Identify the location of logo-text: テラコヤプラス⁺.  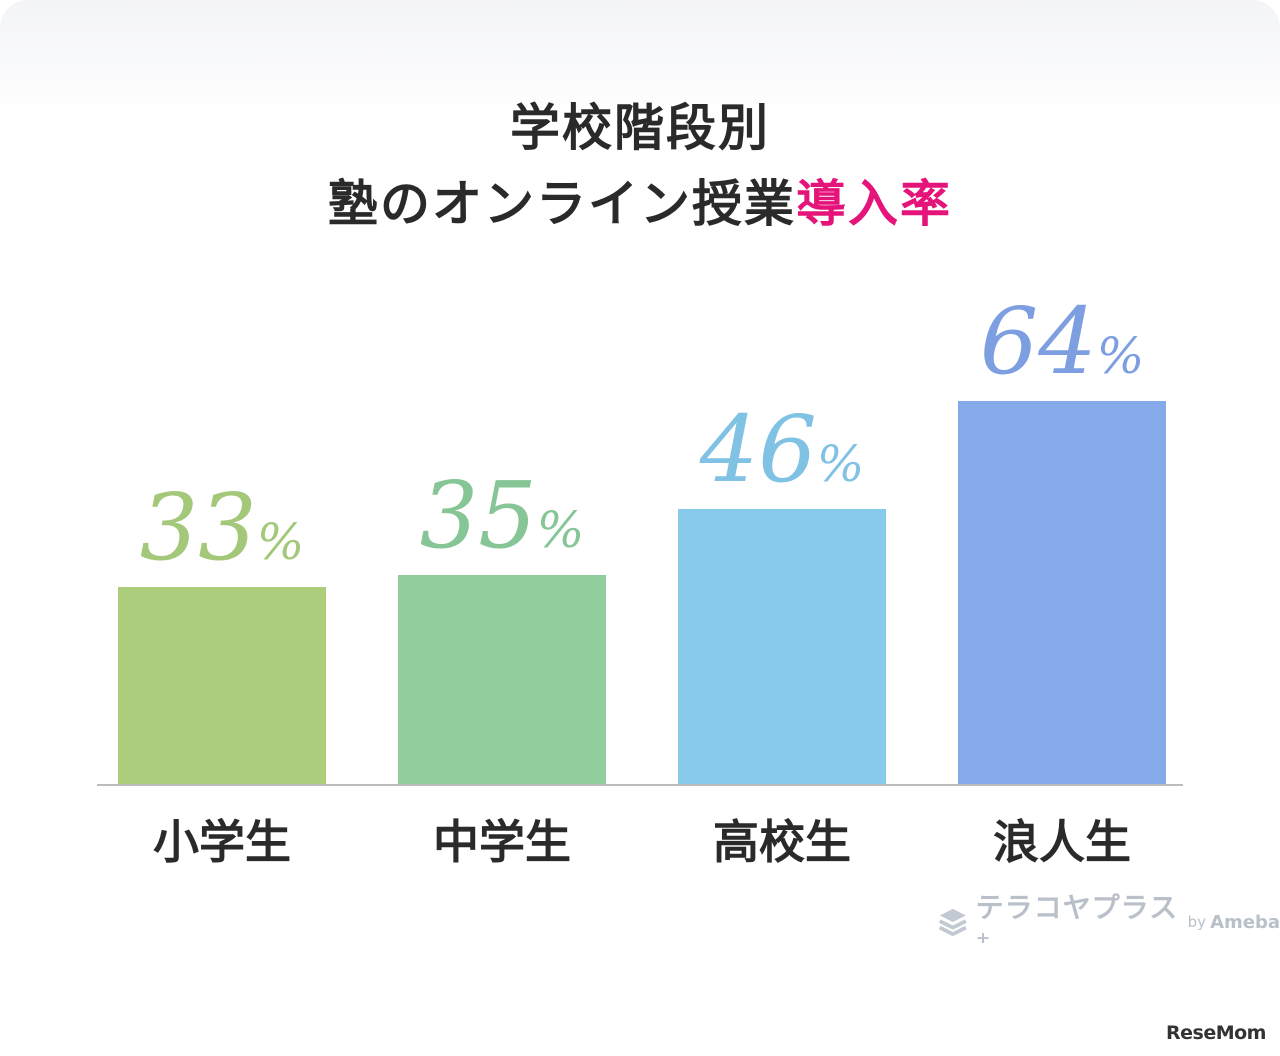
(1077, 924).